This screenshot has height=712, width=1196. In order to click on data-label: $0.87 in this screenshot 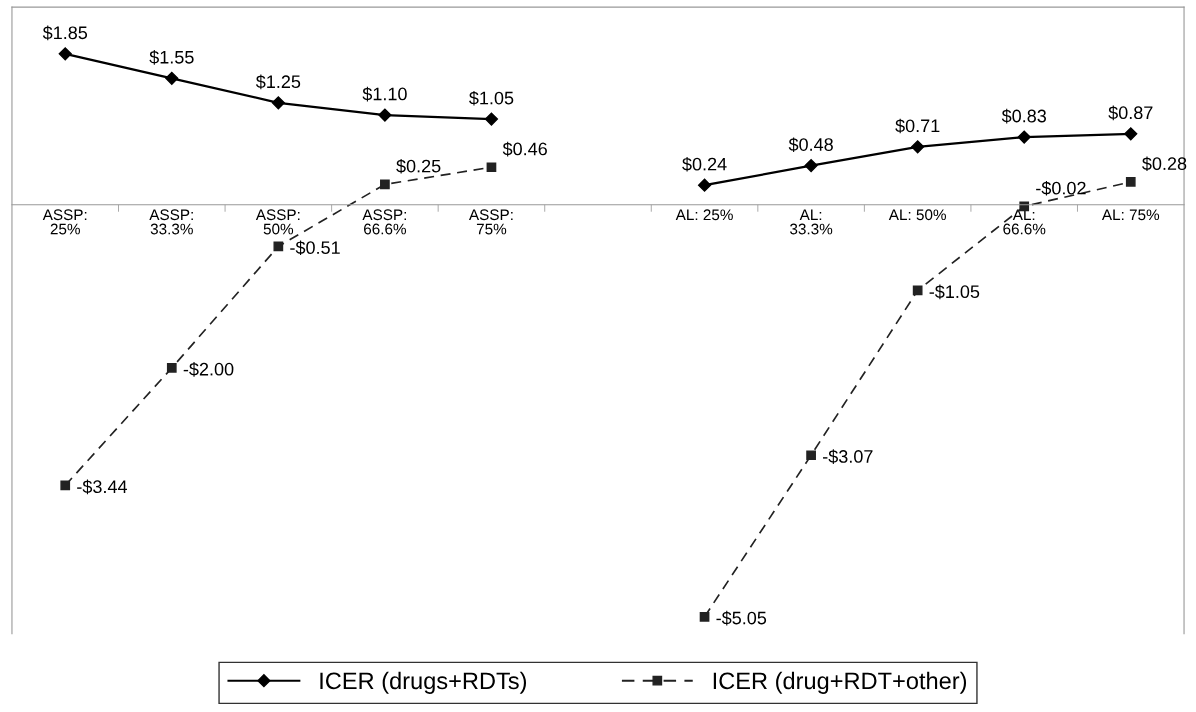, I will do `click(1130, 113)`.